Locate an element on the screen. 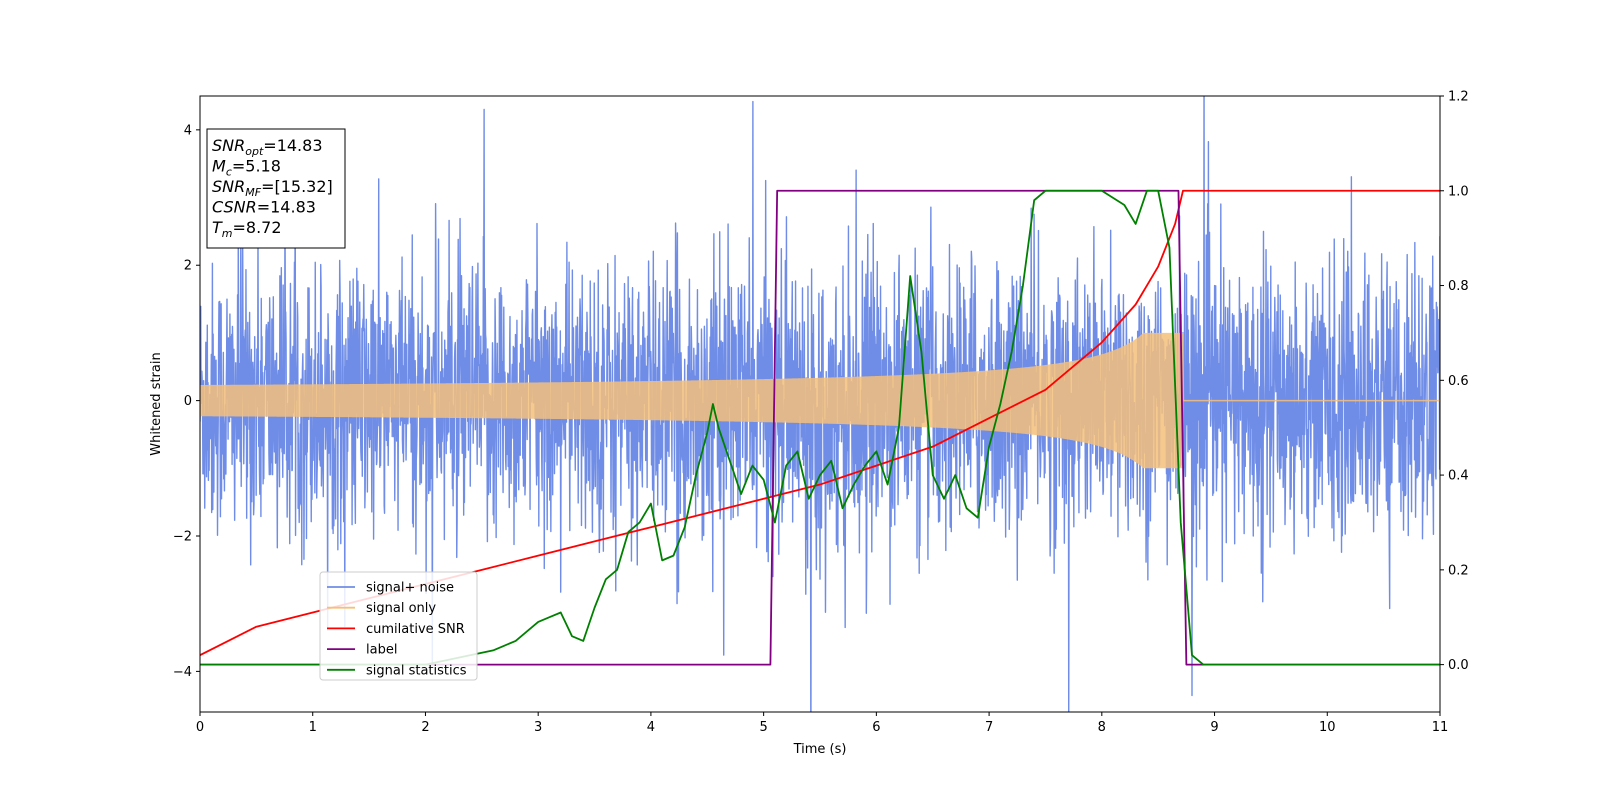  legend-label: signal only is located at coordinates (401, 608).